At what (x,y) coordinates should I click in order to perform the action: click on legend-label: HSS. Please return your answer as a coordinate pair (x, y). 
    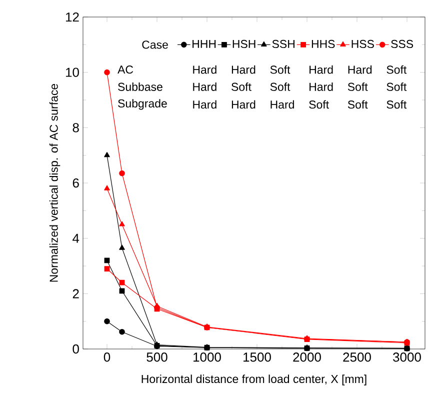
    Looking at the image, I should click on (363, 44).